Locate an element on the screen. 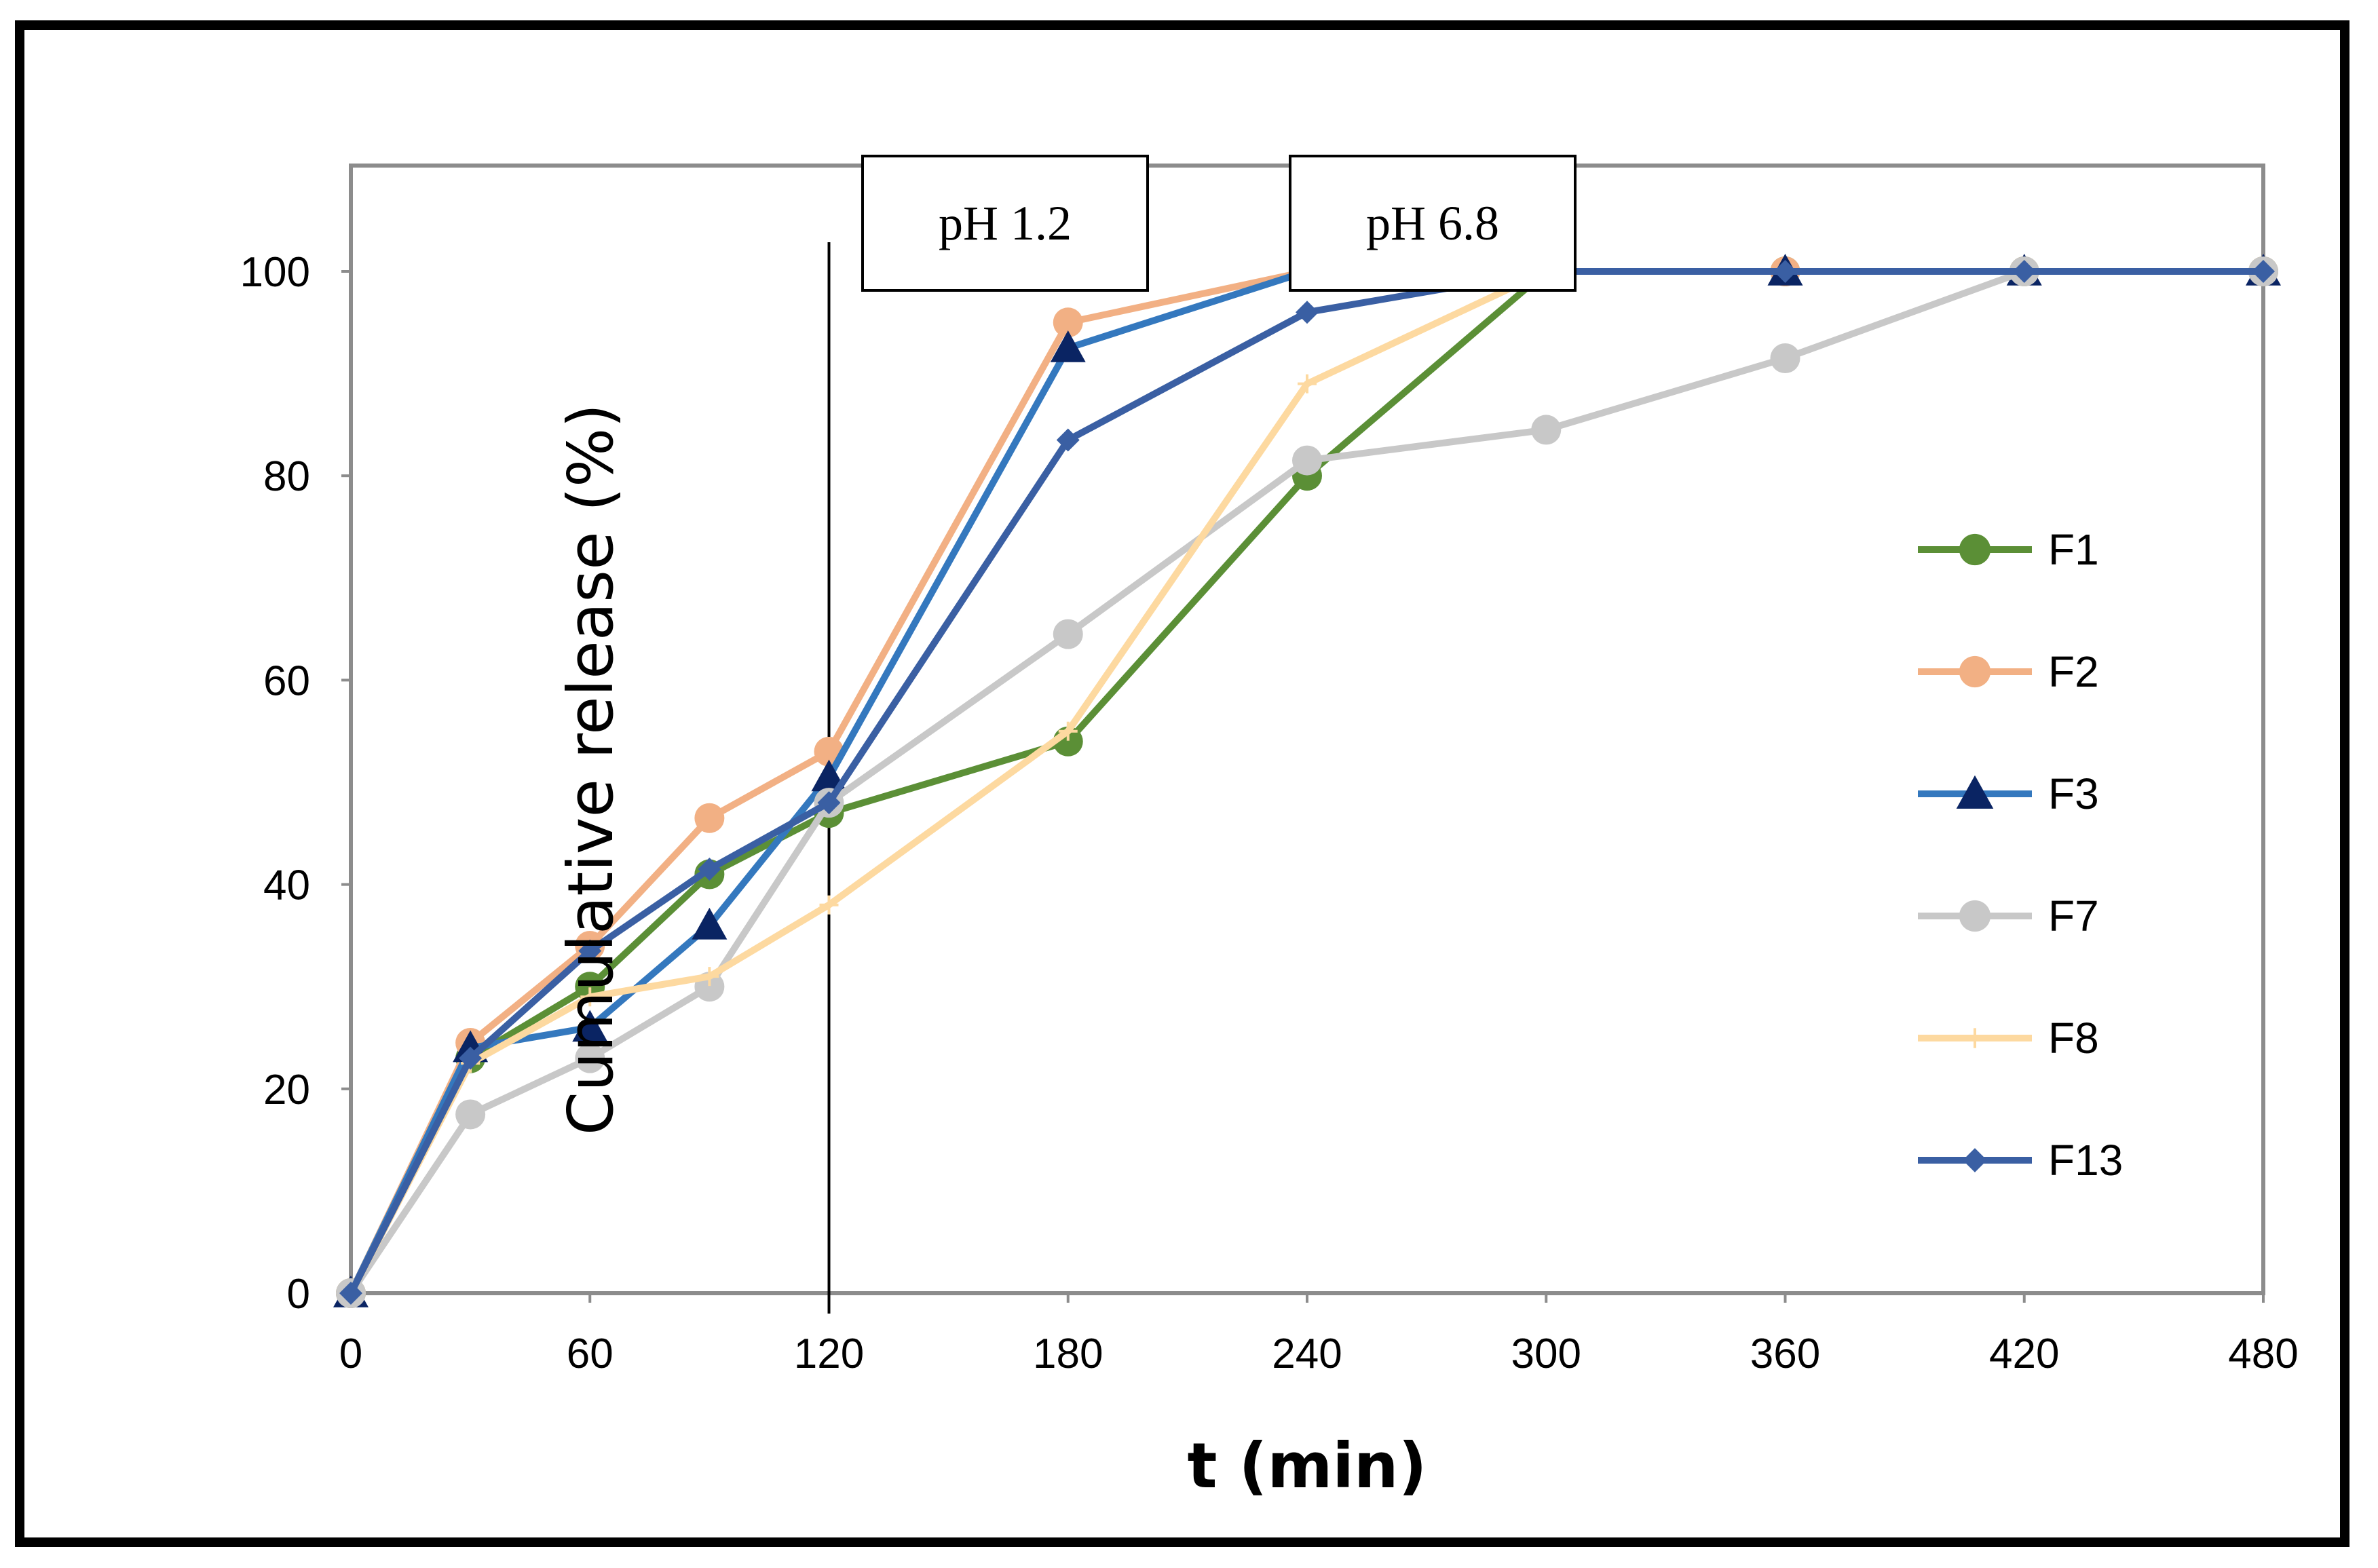 The height and width of the screenshot is (1568, 2378). legend-marker-f1 is located at coordinates (1975, 549).